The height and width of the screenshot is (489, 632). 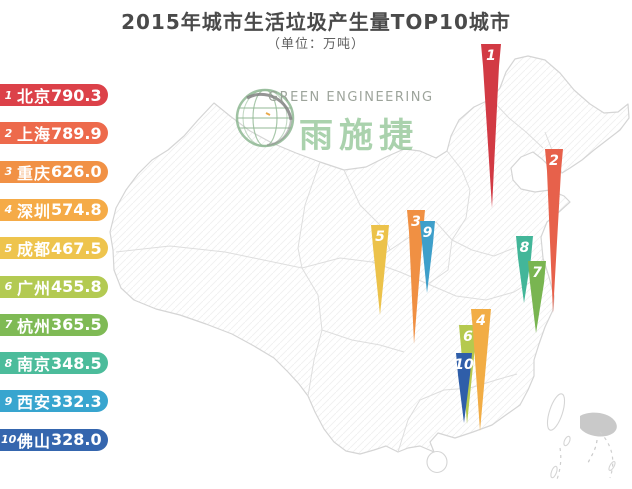 I want to click on map-marker-number-6: 6, so click(x=468, y=337).